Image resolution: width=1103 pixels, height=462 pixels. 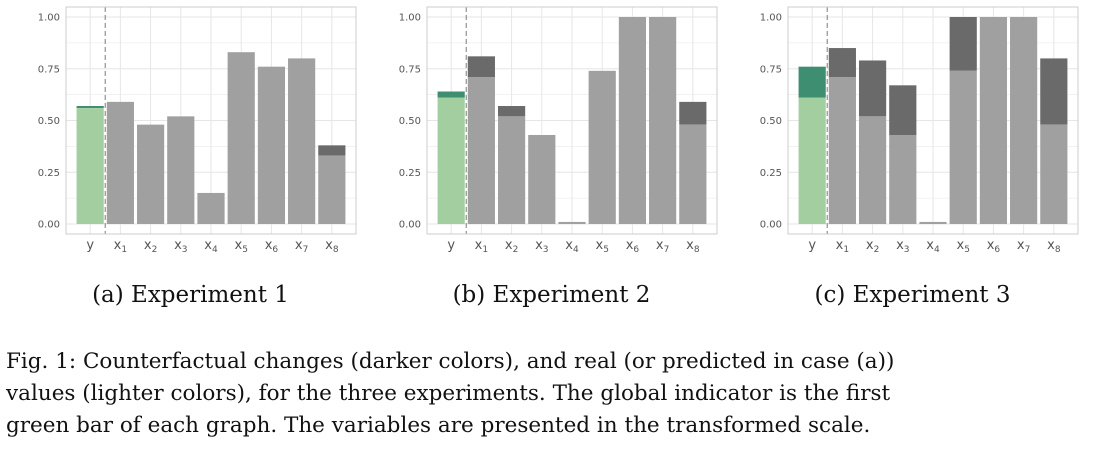 I want to click on subcaption-a: (a) Experiment 1, so click(x=190, y=295).